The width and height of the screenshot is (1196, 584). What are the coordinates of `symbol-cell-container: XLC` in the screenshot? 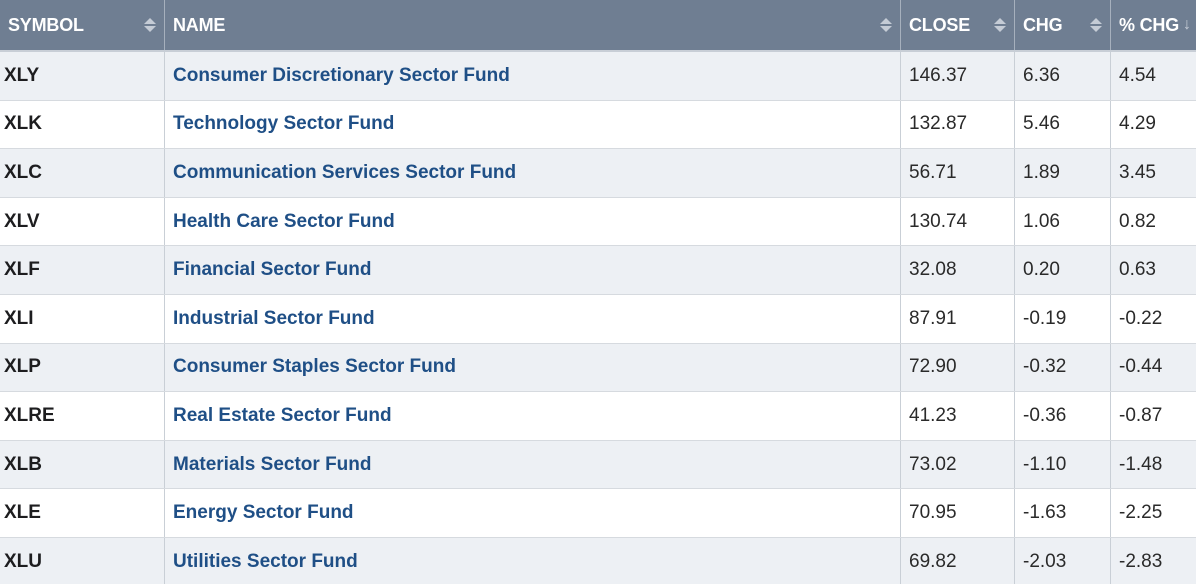 It's located at (82, 173).